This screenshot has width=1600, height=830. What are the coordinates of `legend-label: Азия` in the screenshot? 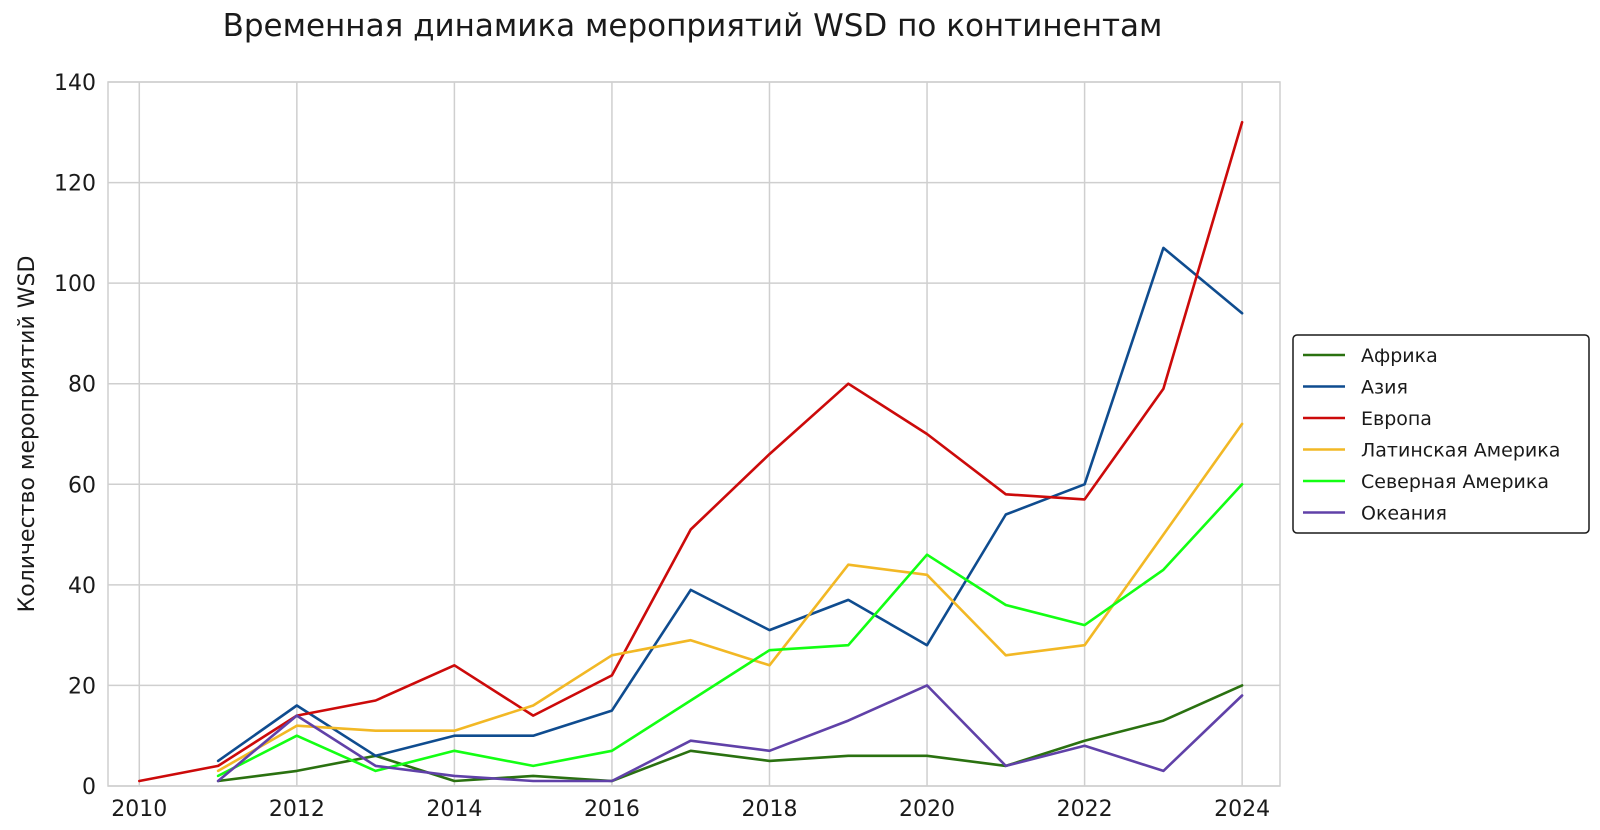 It's located at (1384, 388).